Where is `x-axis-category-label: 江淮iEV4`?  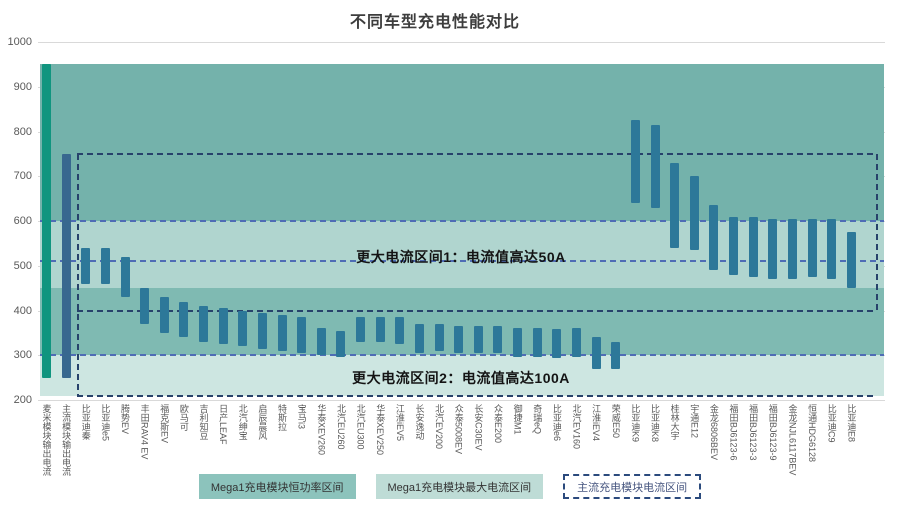
x-axis-category-label: 江淮iEV4 is located at coordinates (596, 423).